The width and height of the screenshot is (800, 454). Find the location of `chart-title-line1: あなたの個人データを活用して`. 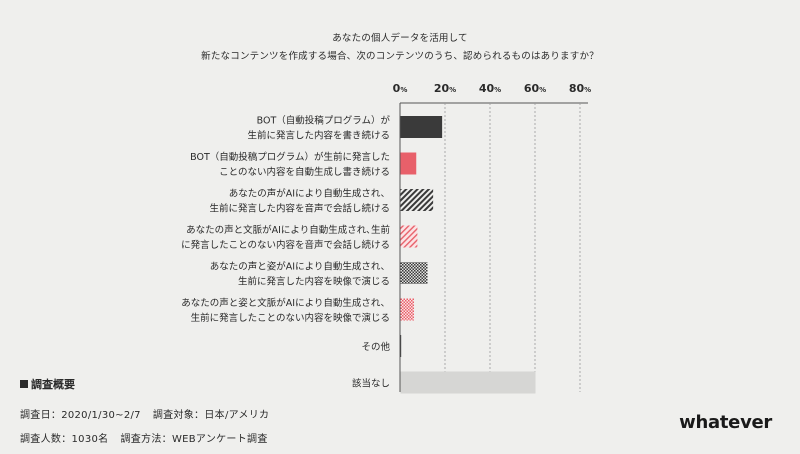

chart-title-line1: あなたの個人データを活用して is located at coordinates (400, 38).